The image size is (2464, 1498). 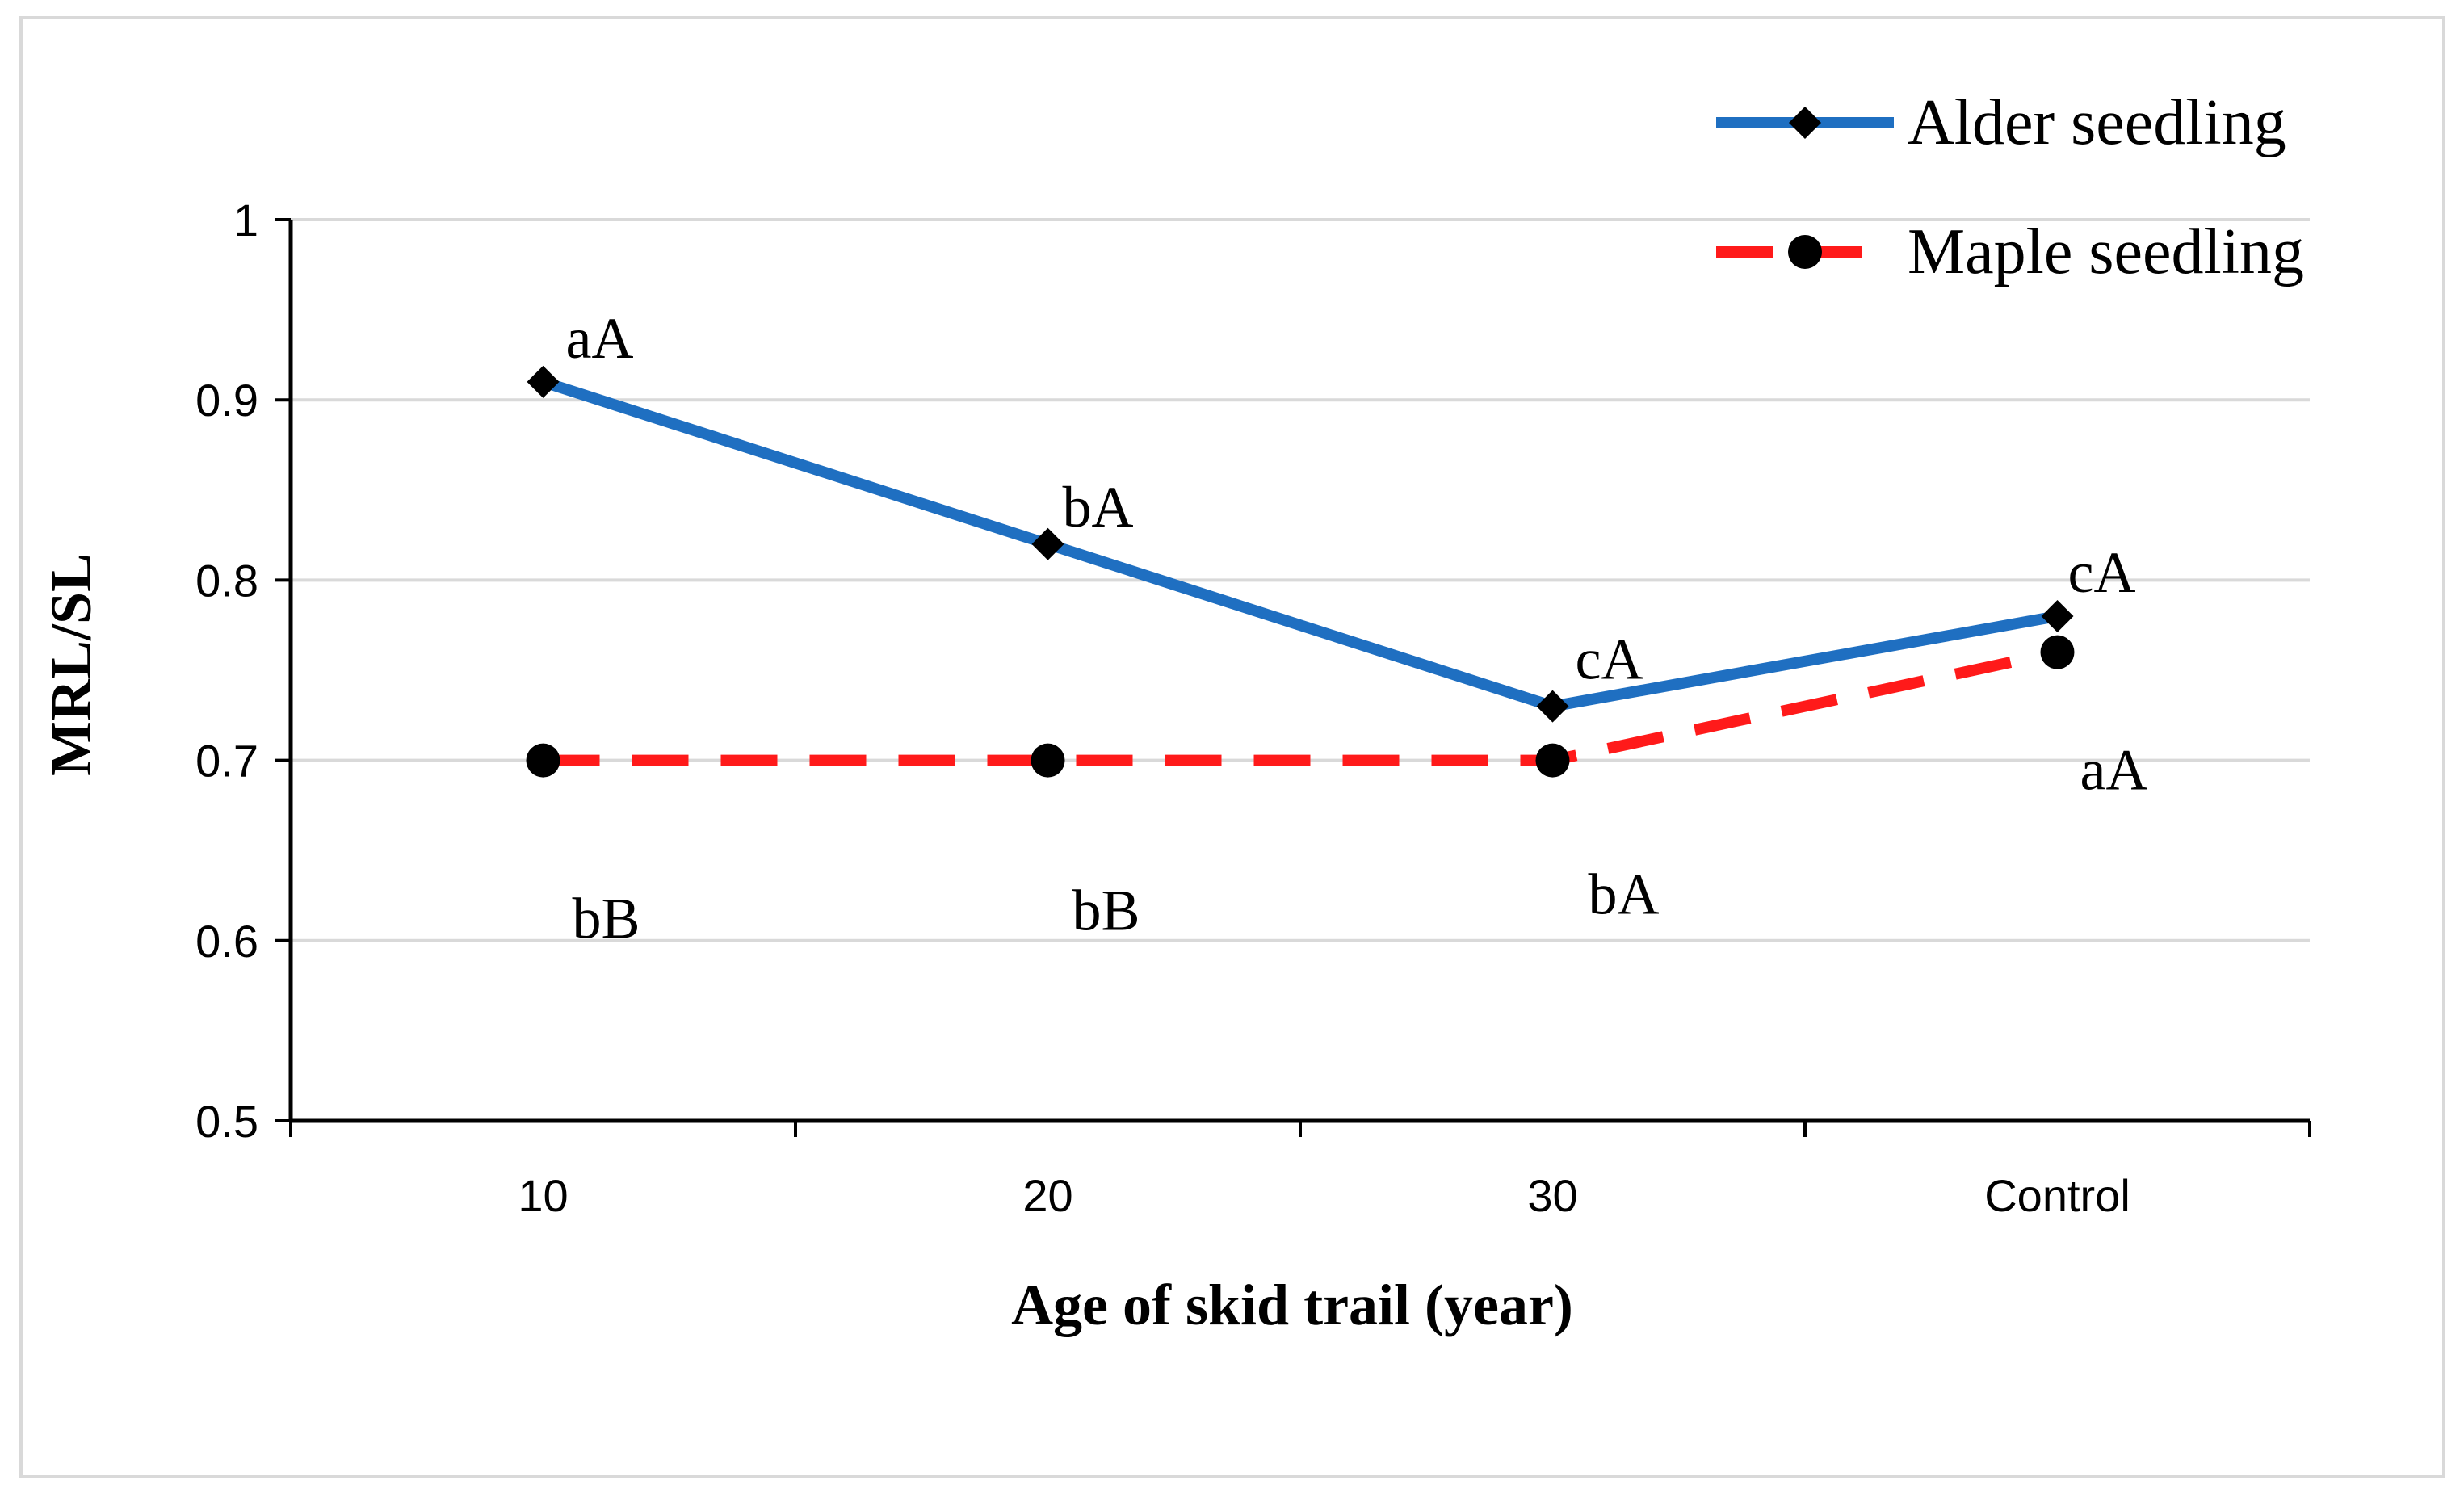 What do you see at coordinates (246, 220) in the screenshot?
I see `y-tick-label: 1` at bounding box center [246, 220].